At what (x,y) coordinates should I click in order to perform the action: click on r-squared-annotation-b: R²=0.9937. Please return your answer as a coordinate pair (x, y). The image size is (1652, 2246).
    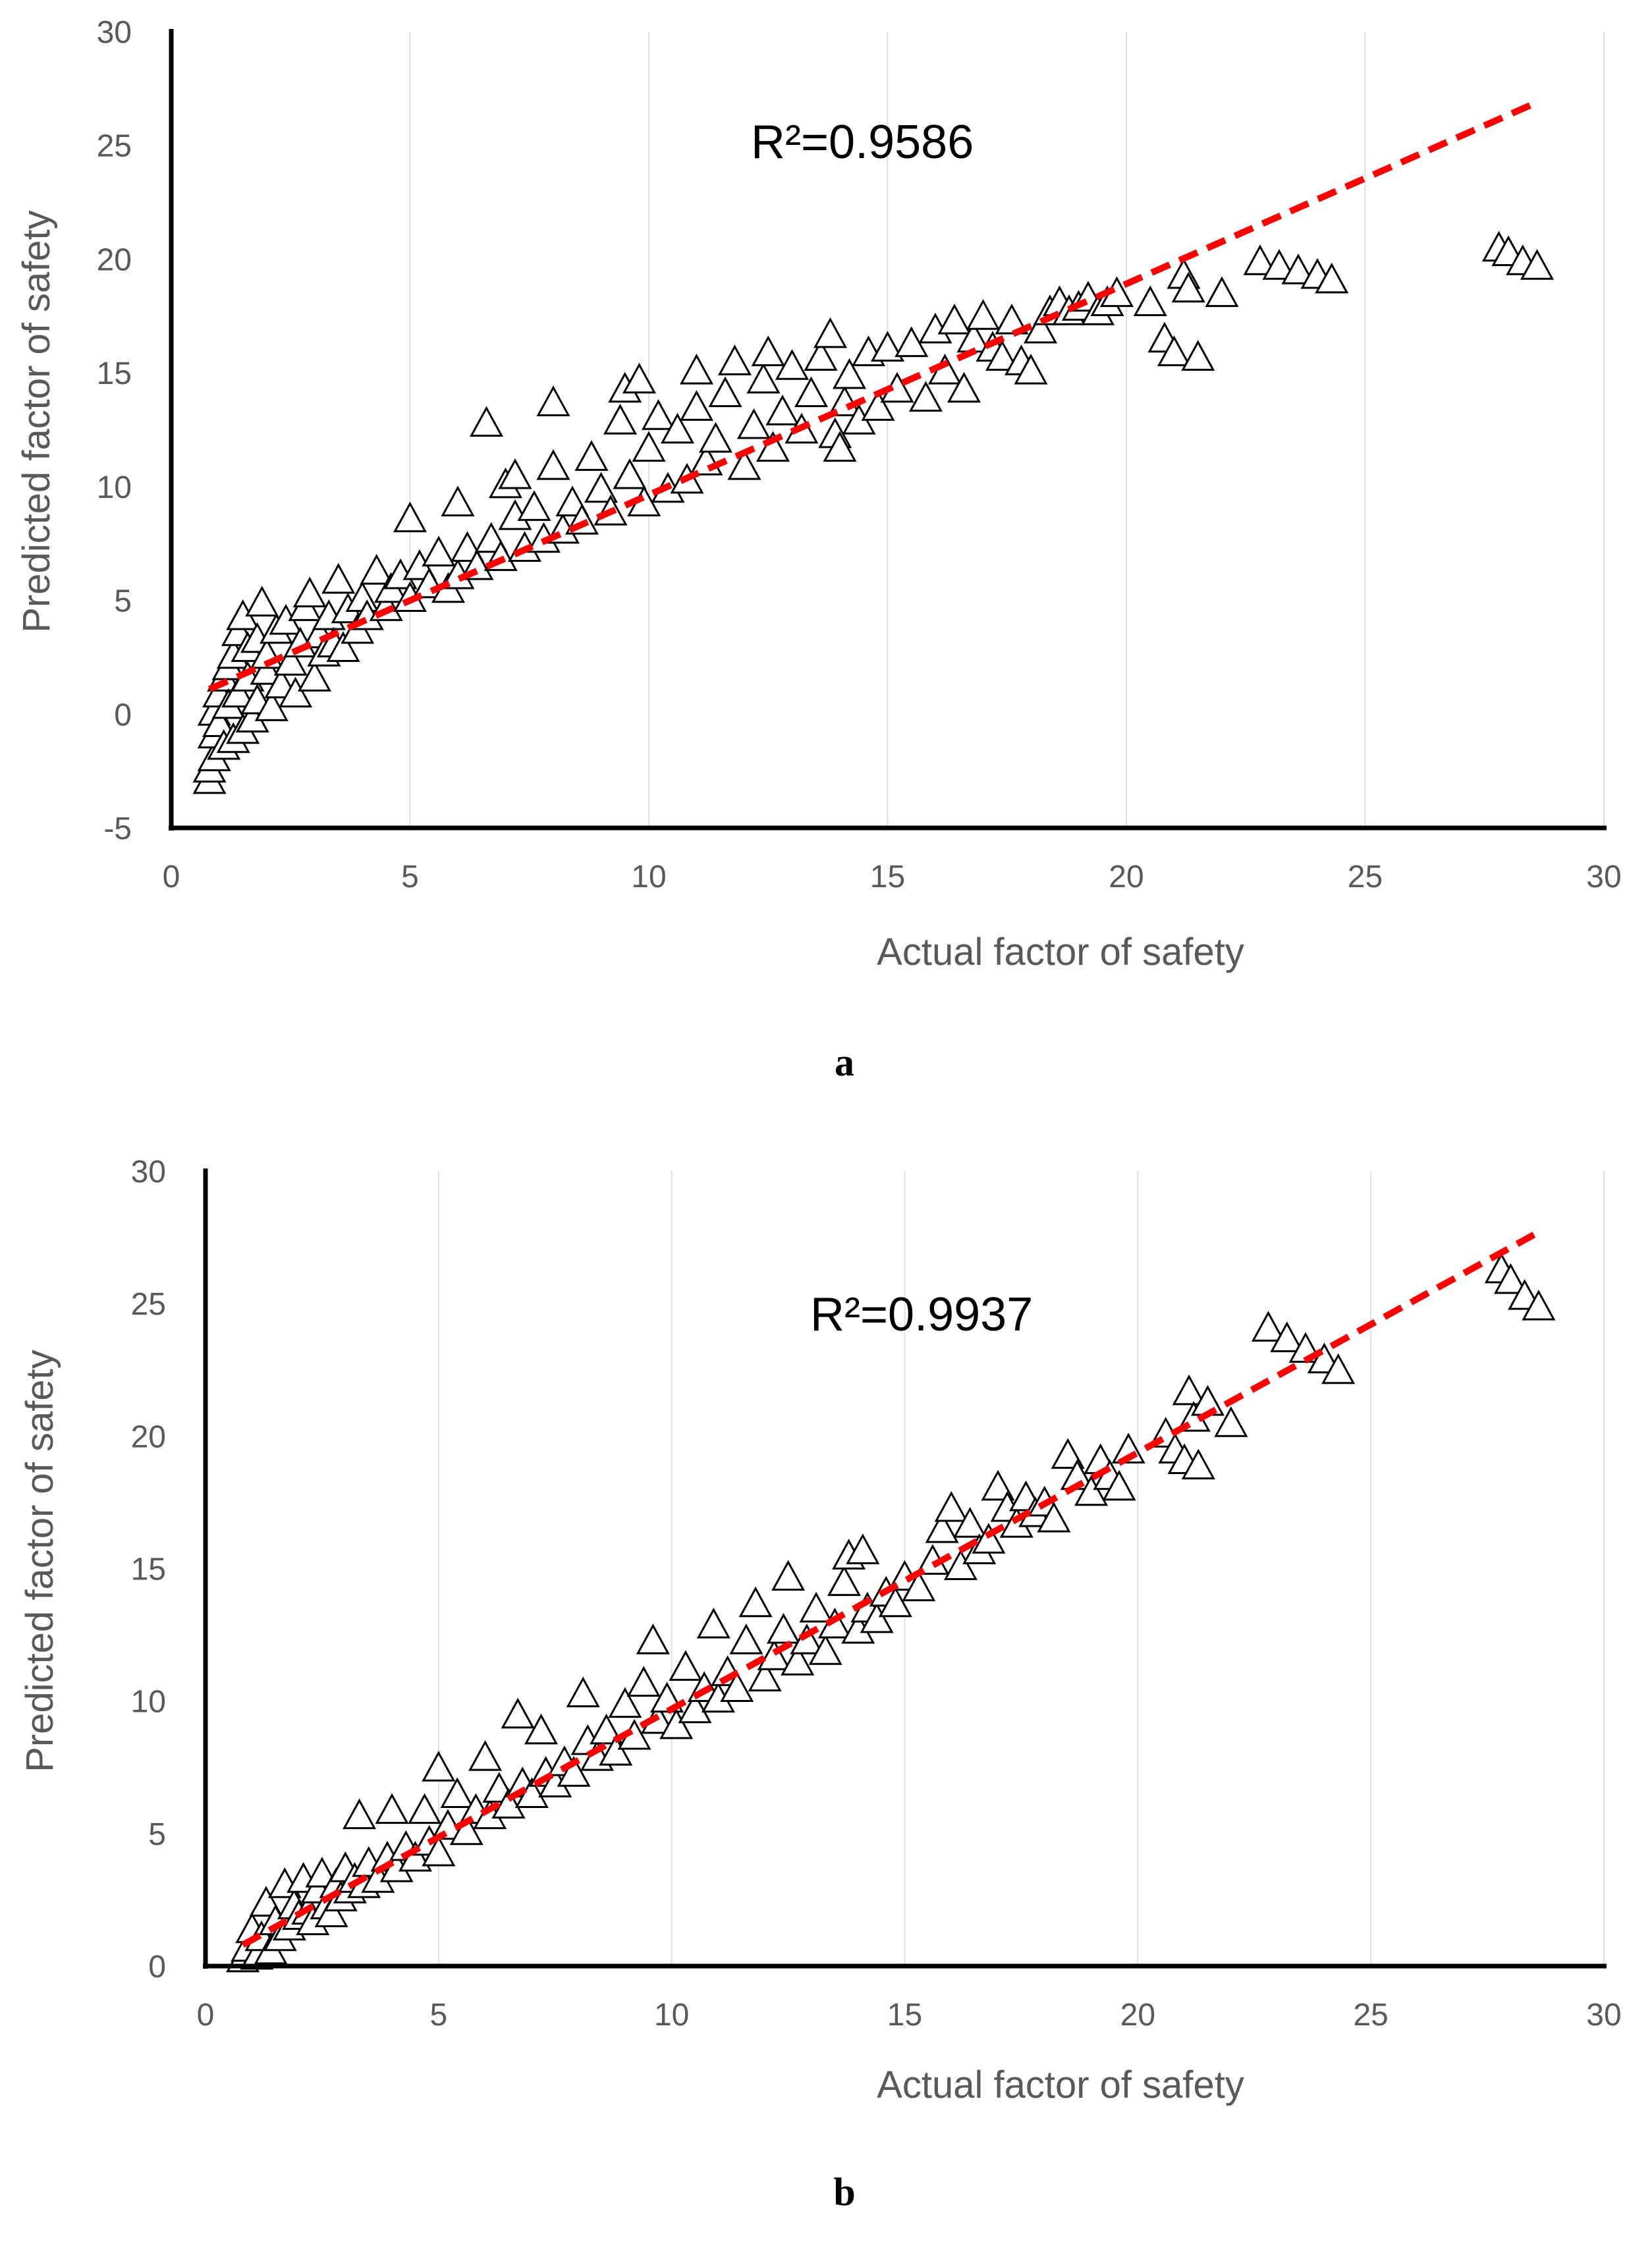
    Looking at the image, I should click on (921, 1314).